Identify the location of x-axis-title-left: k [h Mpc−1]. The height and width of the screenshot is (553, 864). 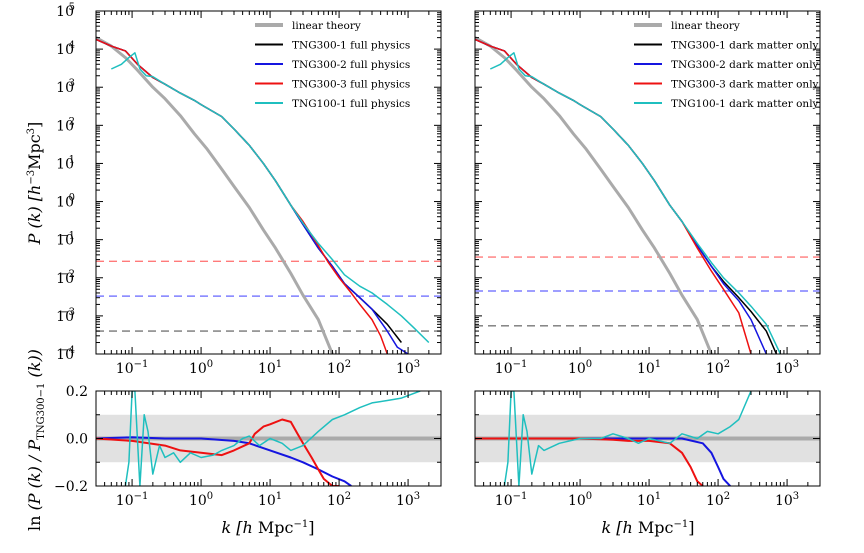
(268, 527).